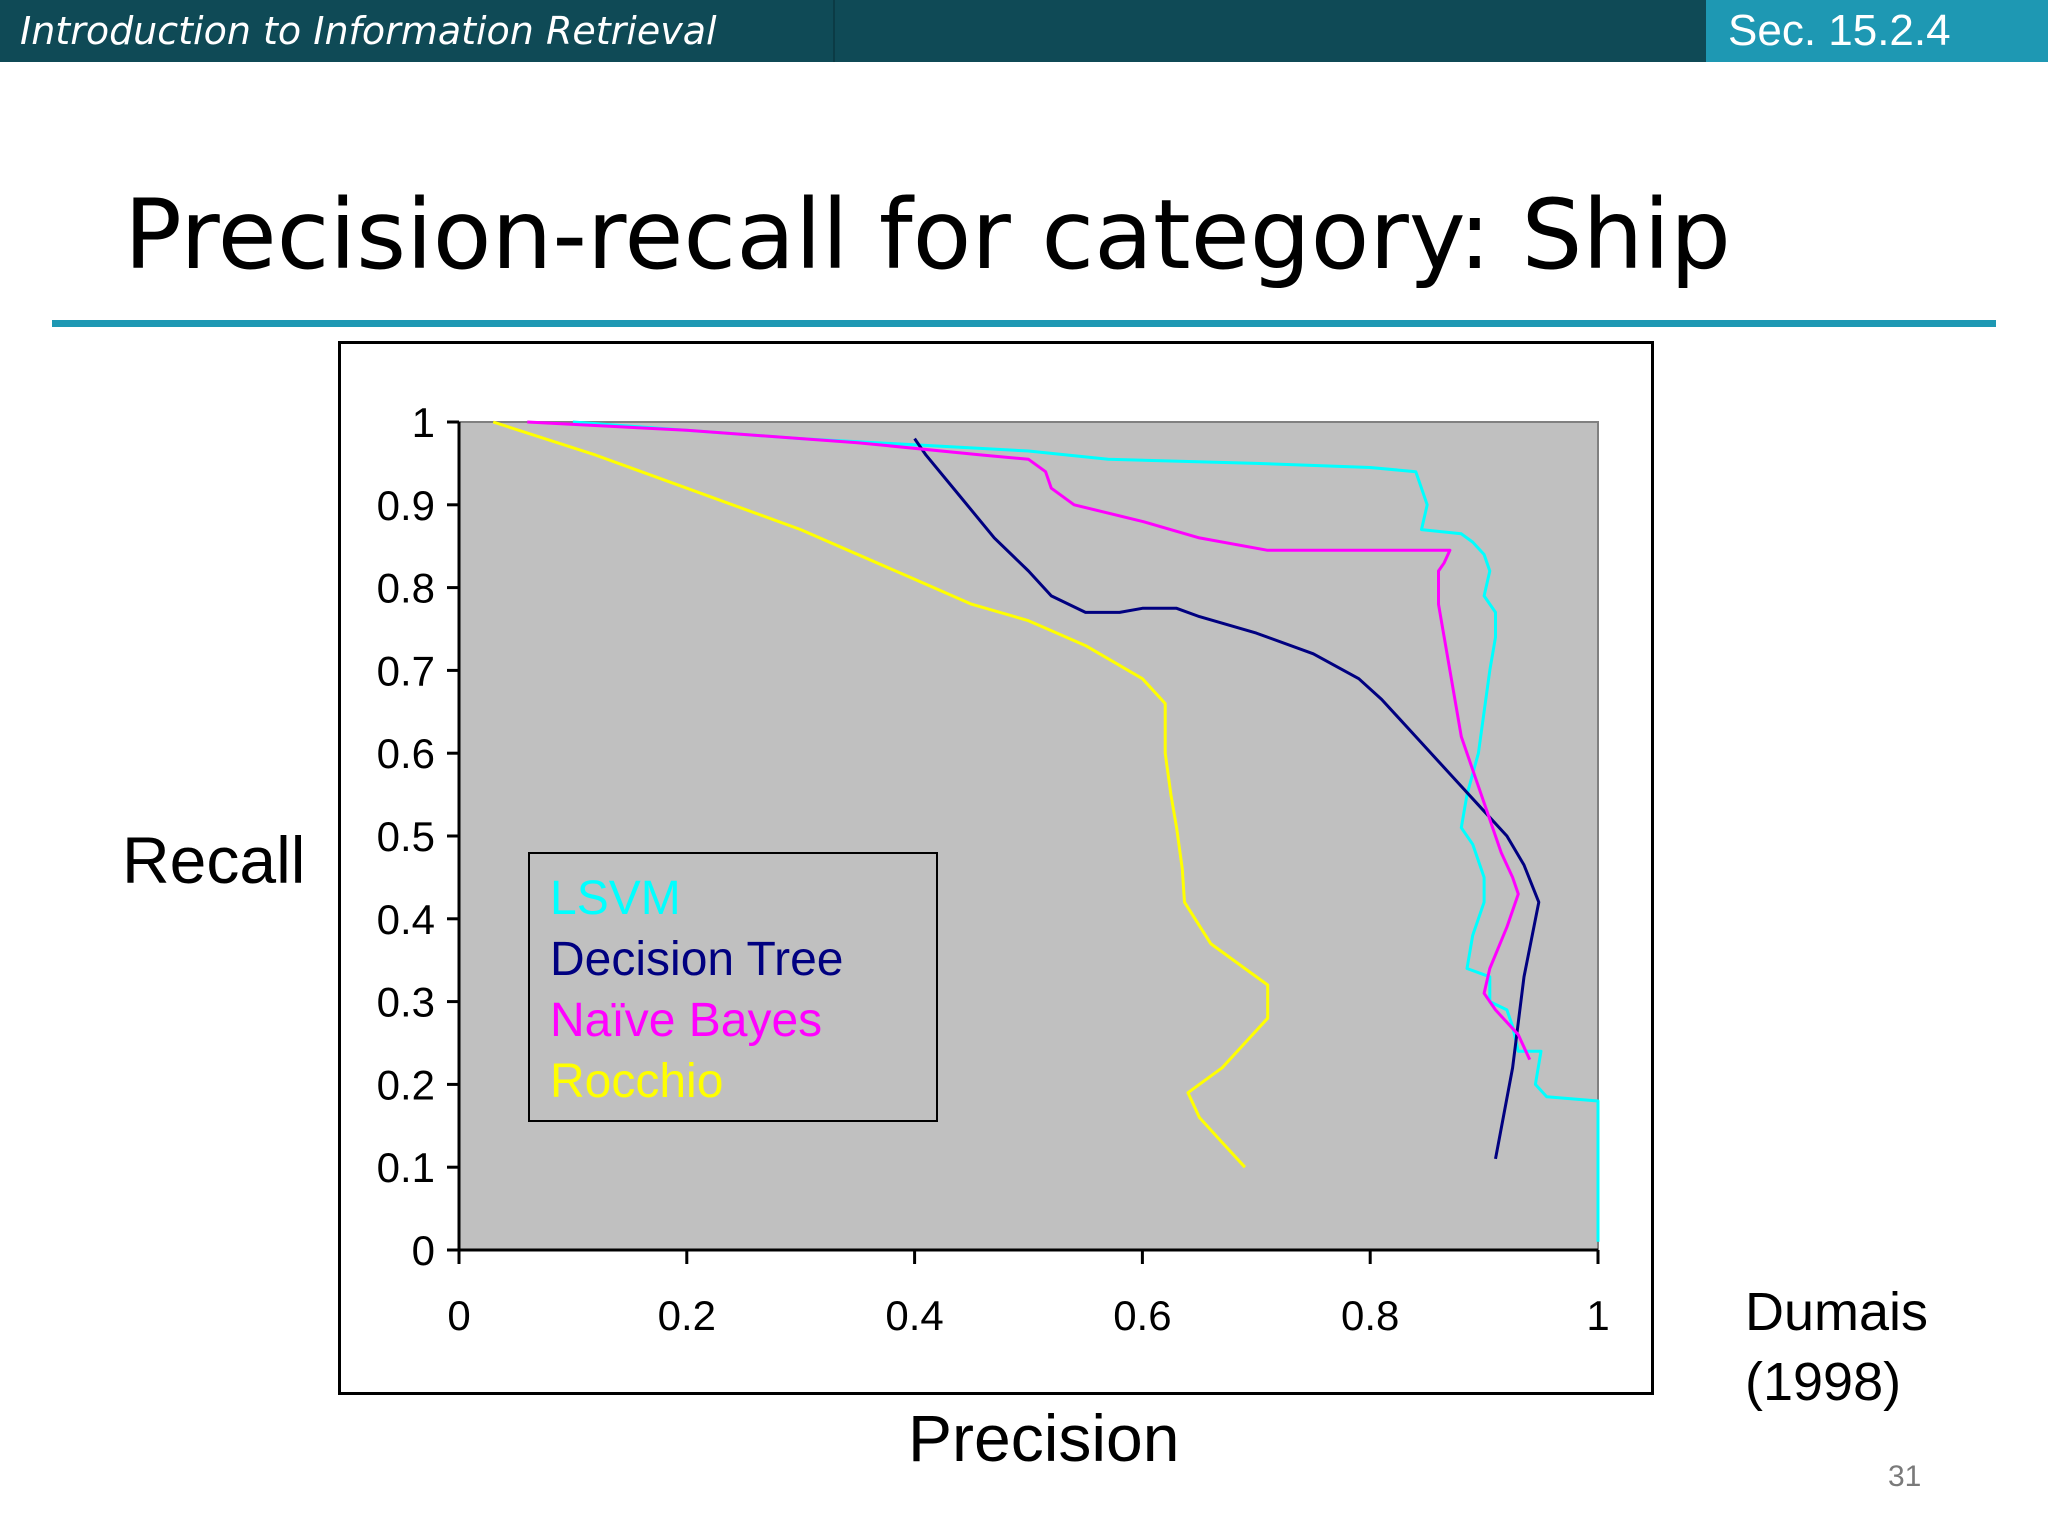 This screenshot has width=2048, height=1536. Describe the element at coordinates (423, 1250) in the screenshot. I see `y-tick-label: 0` at that location.